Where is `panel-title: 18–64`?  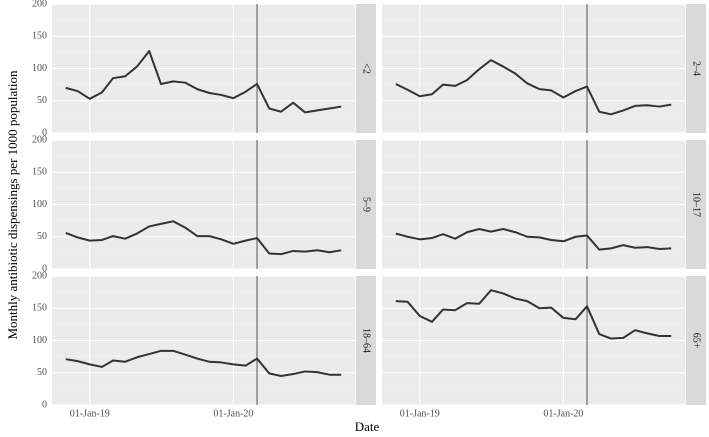
panel-title: 18–64 is located at coordinates (366, 340).